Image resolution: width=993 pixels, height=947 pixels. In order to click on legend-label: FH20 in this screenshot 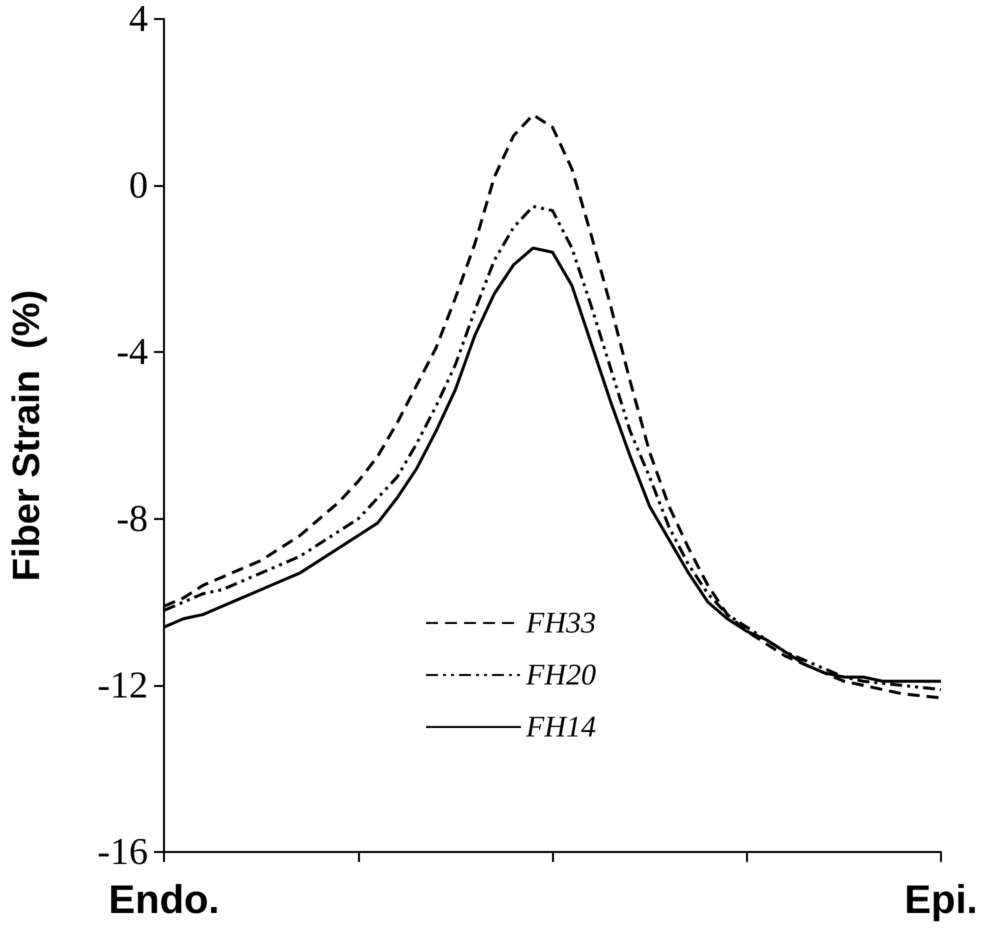, I will do `click(560, 675)`.